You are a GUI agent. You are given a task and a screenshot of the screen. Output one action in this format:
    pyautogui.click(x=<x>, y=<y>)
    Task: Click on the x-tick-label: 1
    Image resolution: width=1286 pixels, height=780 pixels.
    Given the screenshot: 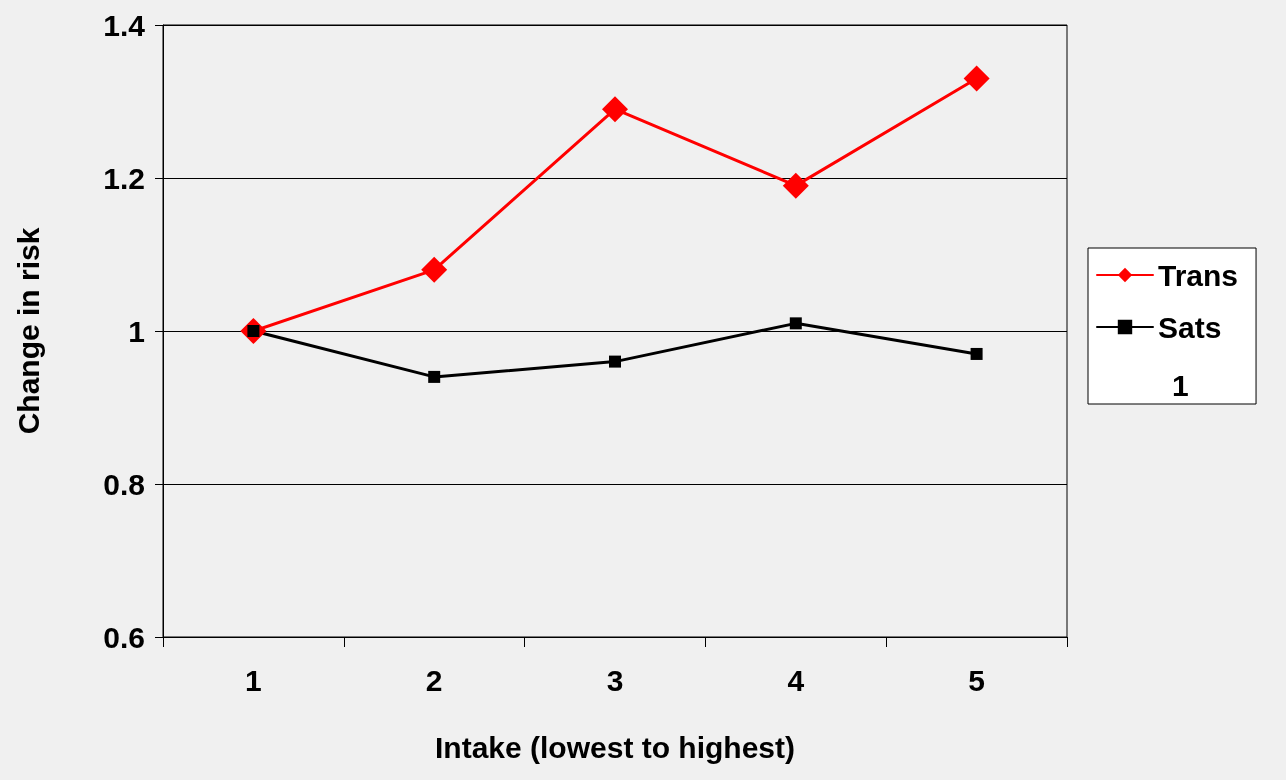 What is the action you would take?
    pyautogui.click(x=253, y=680)
    